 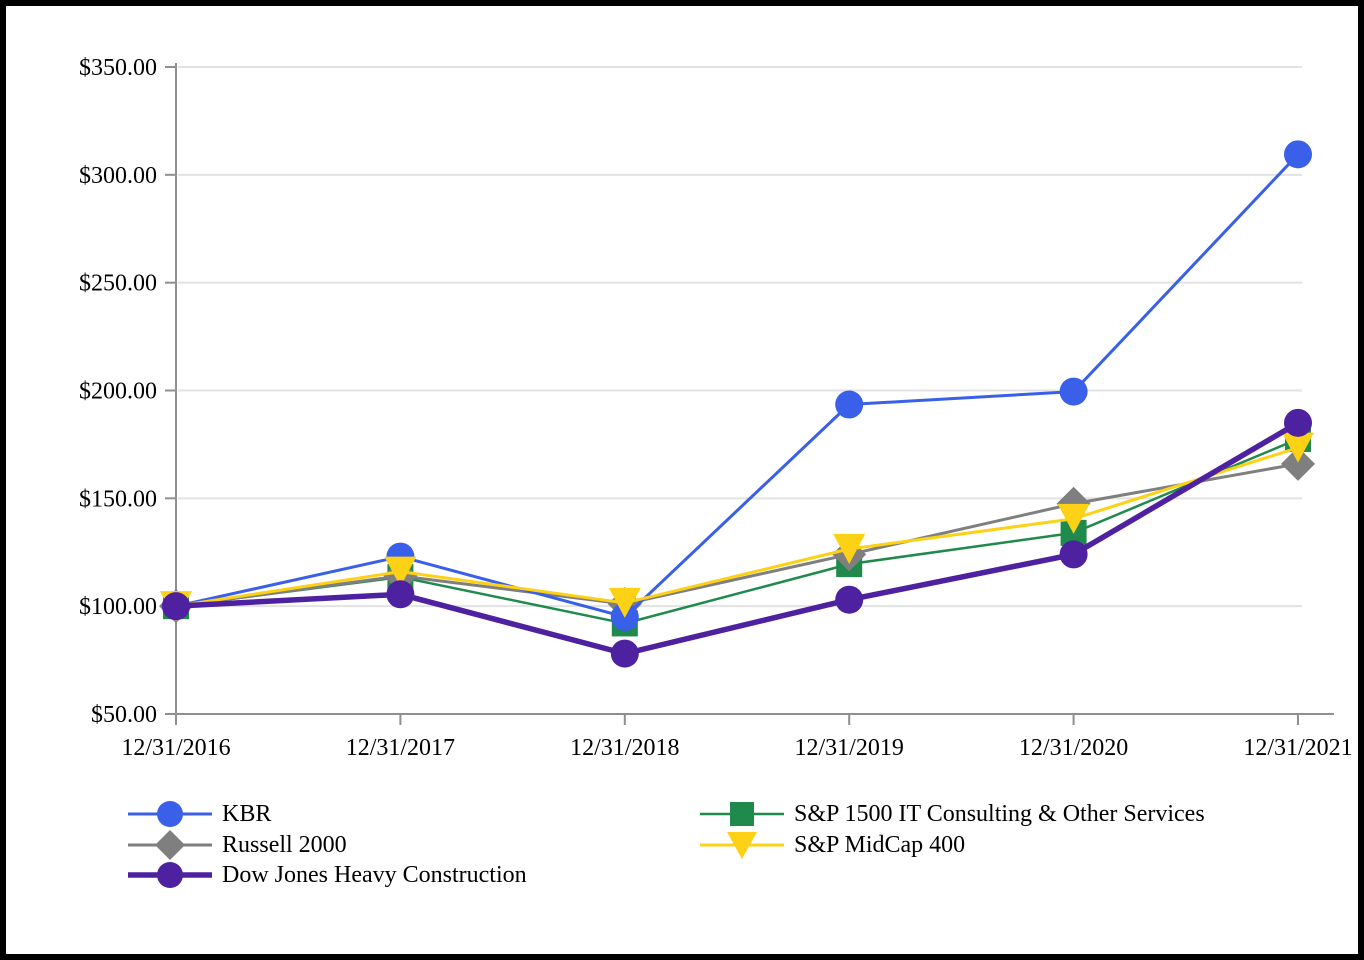 I want to click on x-tick-label: 12/31/2018, so click(x=624, y=748).